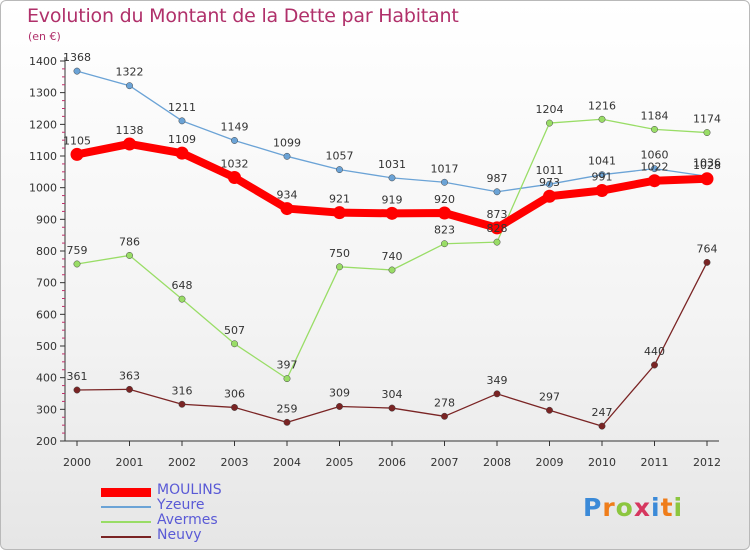  I want to click on legend-label: Yzeure, so click(181, 505).